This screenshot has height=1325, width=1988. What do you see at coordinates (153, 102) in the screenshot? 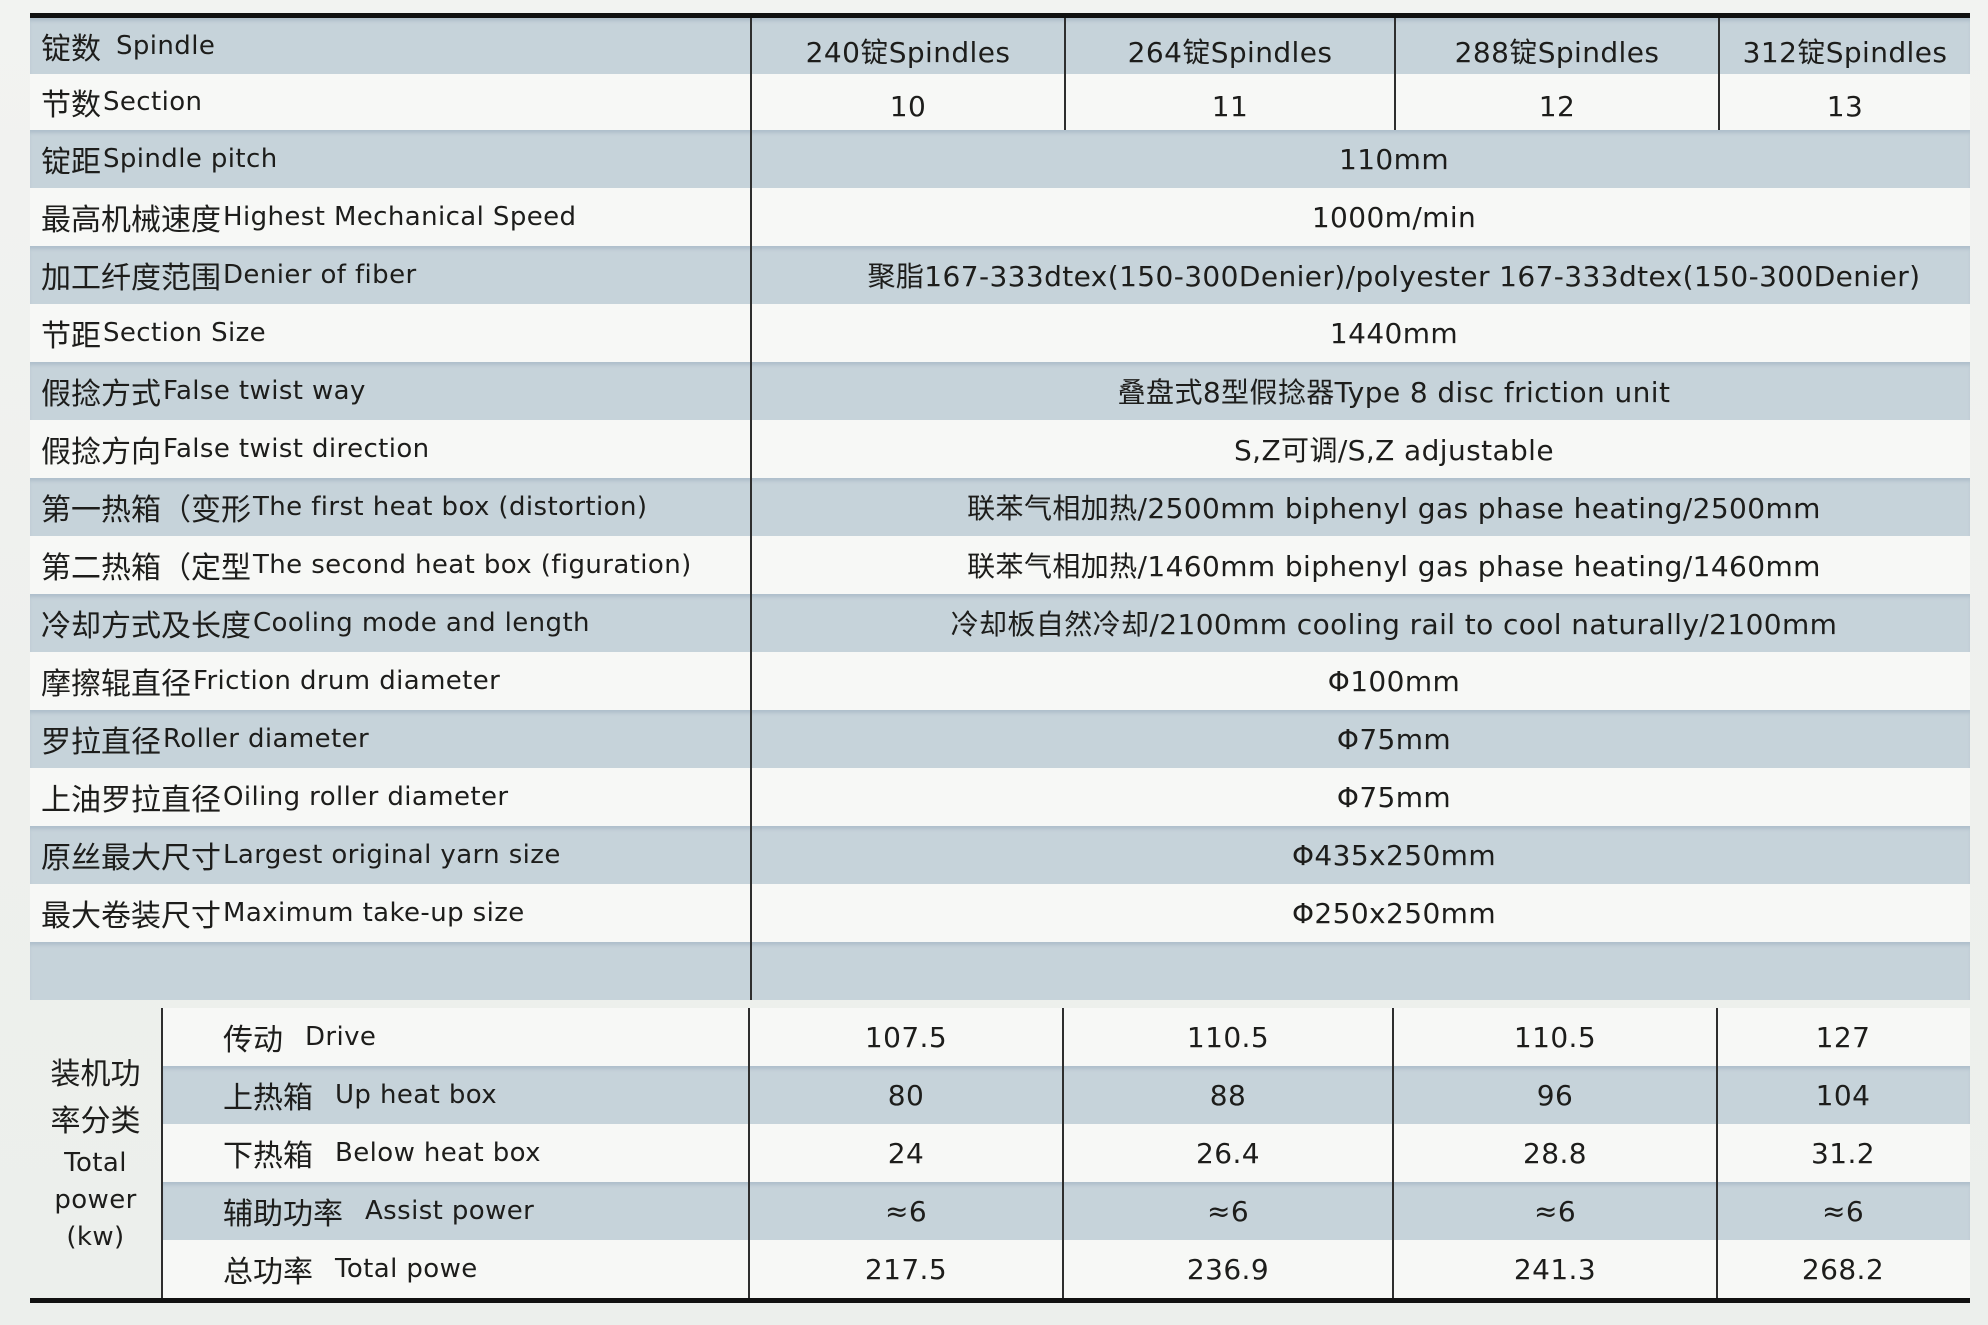
I see `section-label-en: Section` at bounding box center [153, 102].